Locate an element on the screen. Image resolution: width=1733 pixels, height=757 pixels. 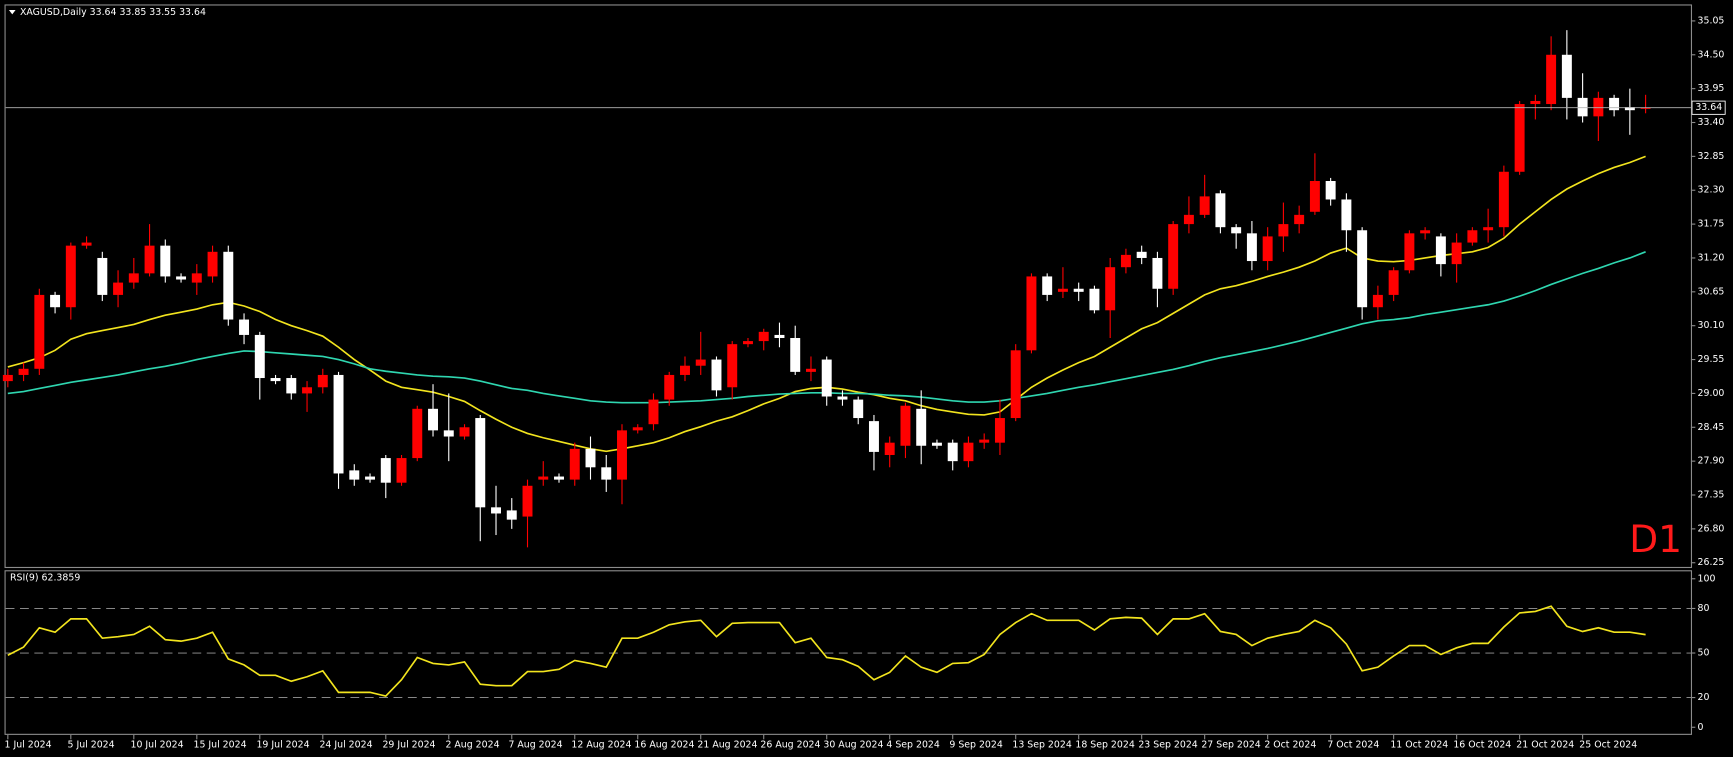
y-tick-label: 31.75 is located at coordinates (1711, 224).